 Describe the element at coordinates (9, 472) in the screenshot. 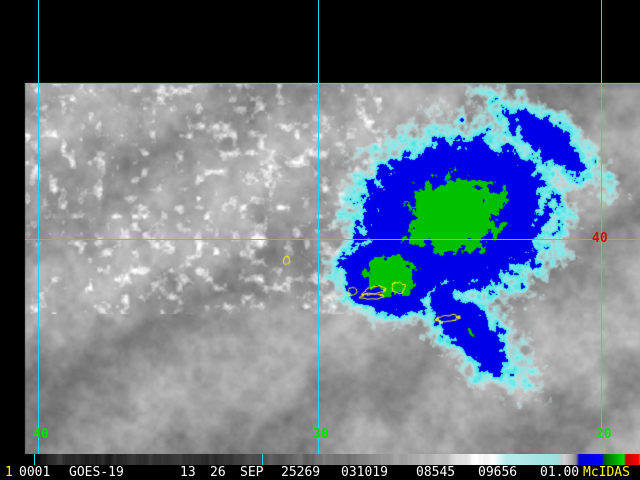

I see `status-segment-0: 1` at that location.